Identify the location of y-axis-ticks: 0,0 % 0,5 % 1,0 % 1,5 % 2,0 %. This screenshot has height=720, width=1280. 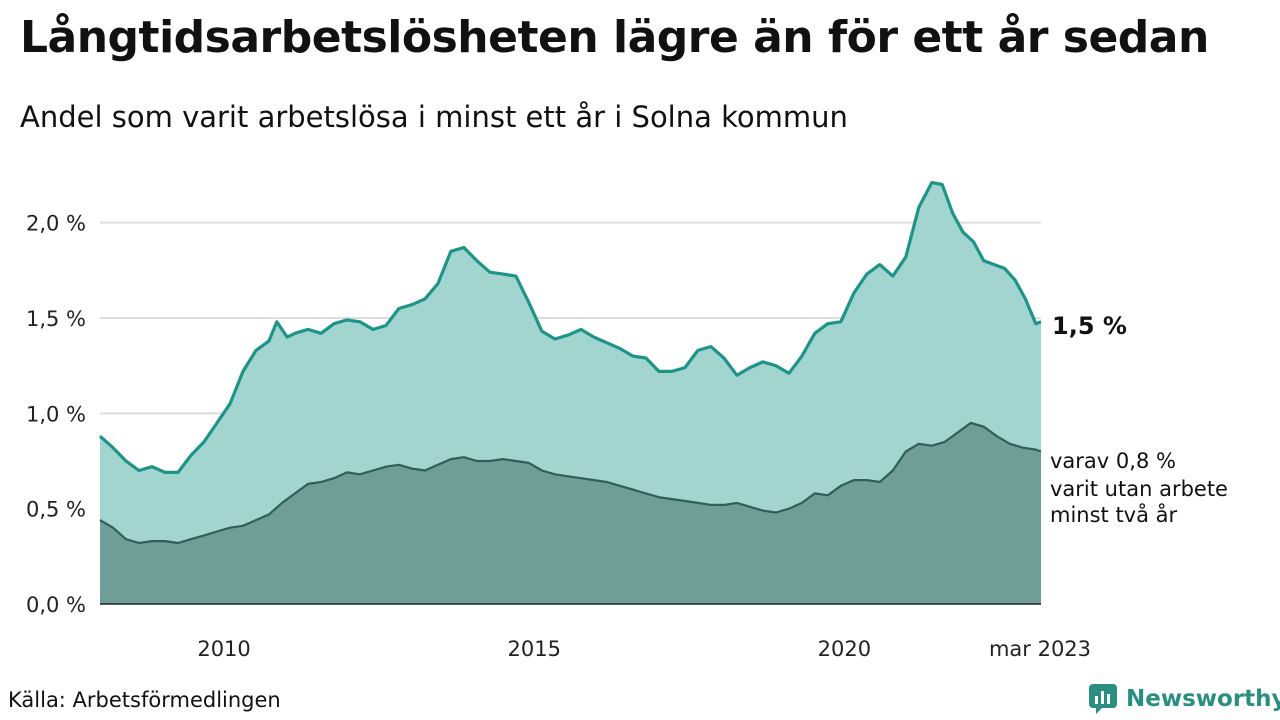
(56, 414).